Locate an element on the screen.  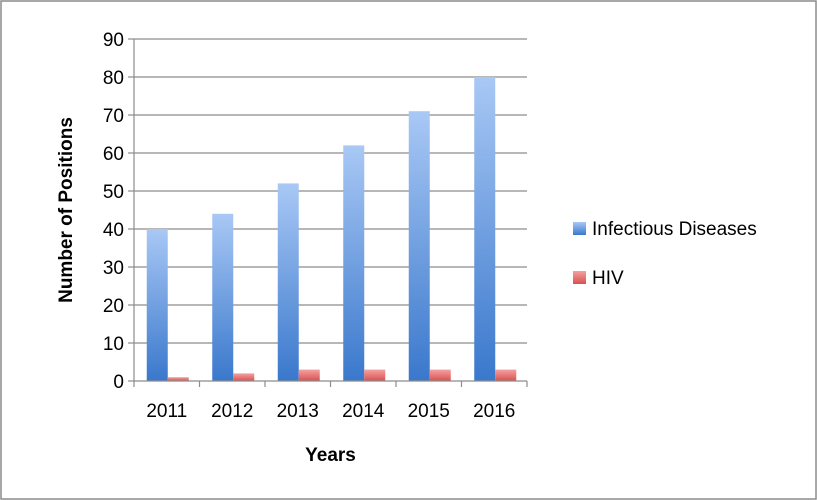
bar-hiv-2016 is located at coordinates (506, 375).